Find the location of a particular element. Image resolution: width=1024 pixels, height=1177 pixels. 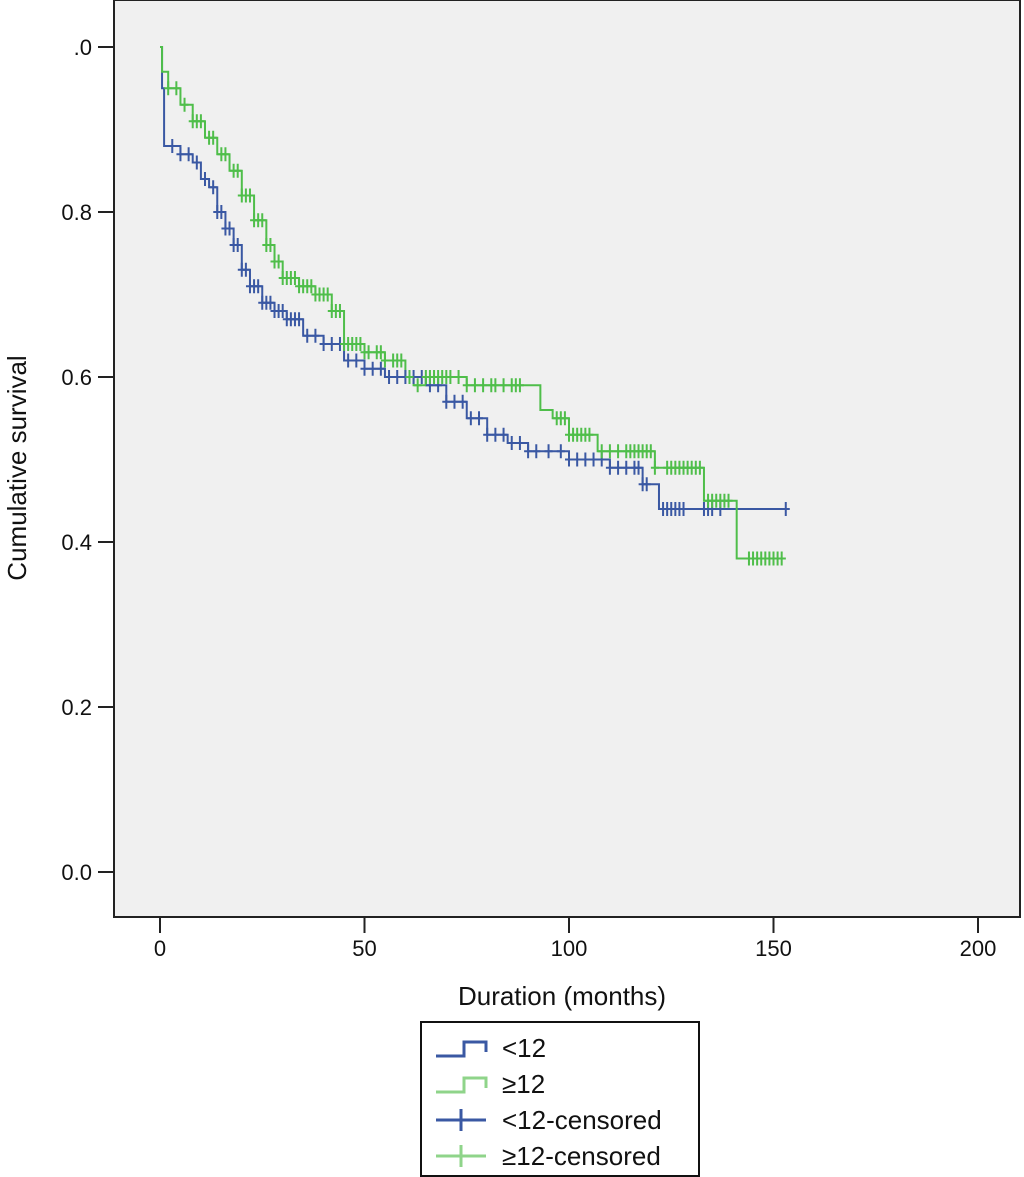

x-axis: 0 50 100 150 200 is located at coordinates (567, 938).